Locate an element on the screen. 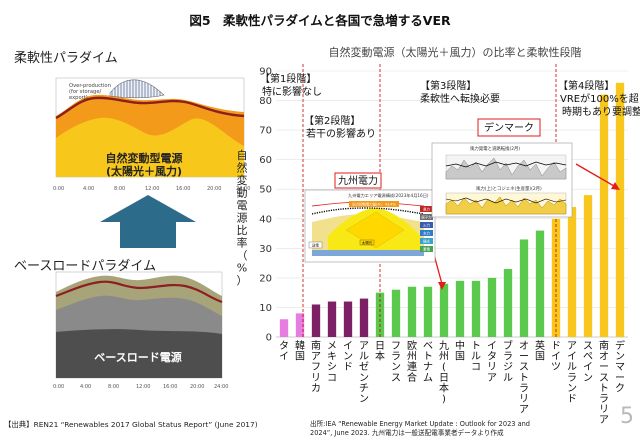  category-label: トルコ is located at coordinates (476, 357).